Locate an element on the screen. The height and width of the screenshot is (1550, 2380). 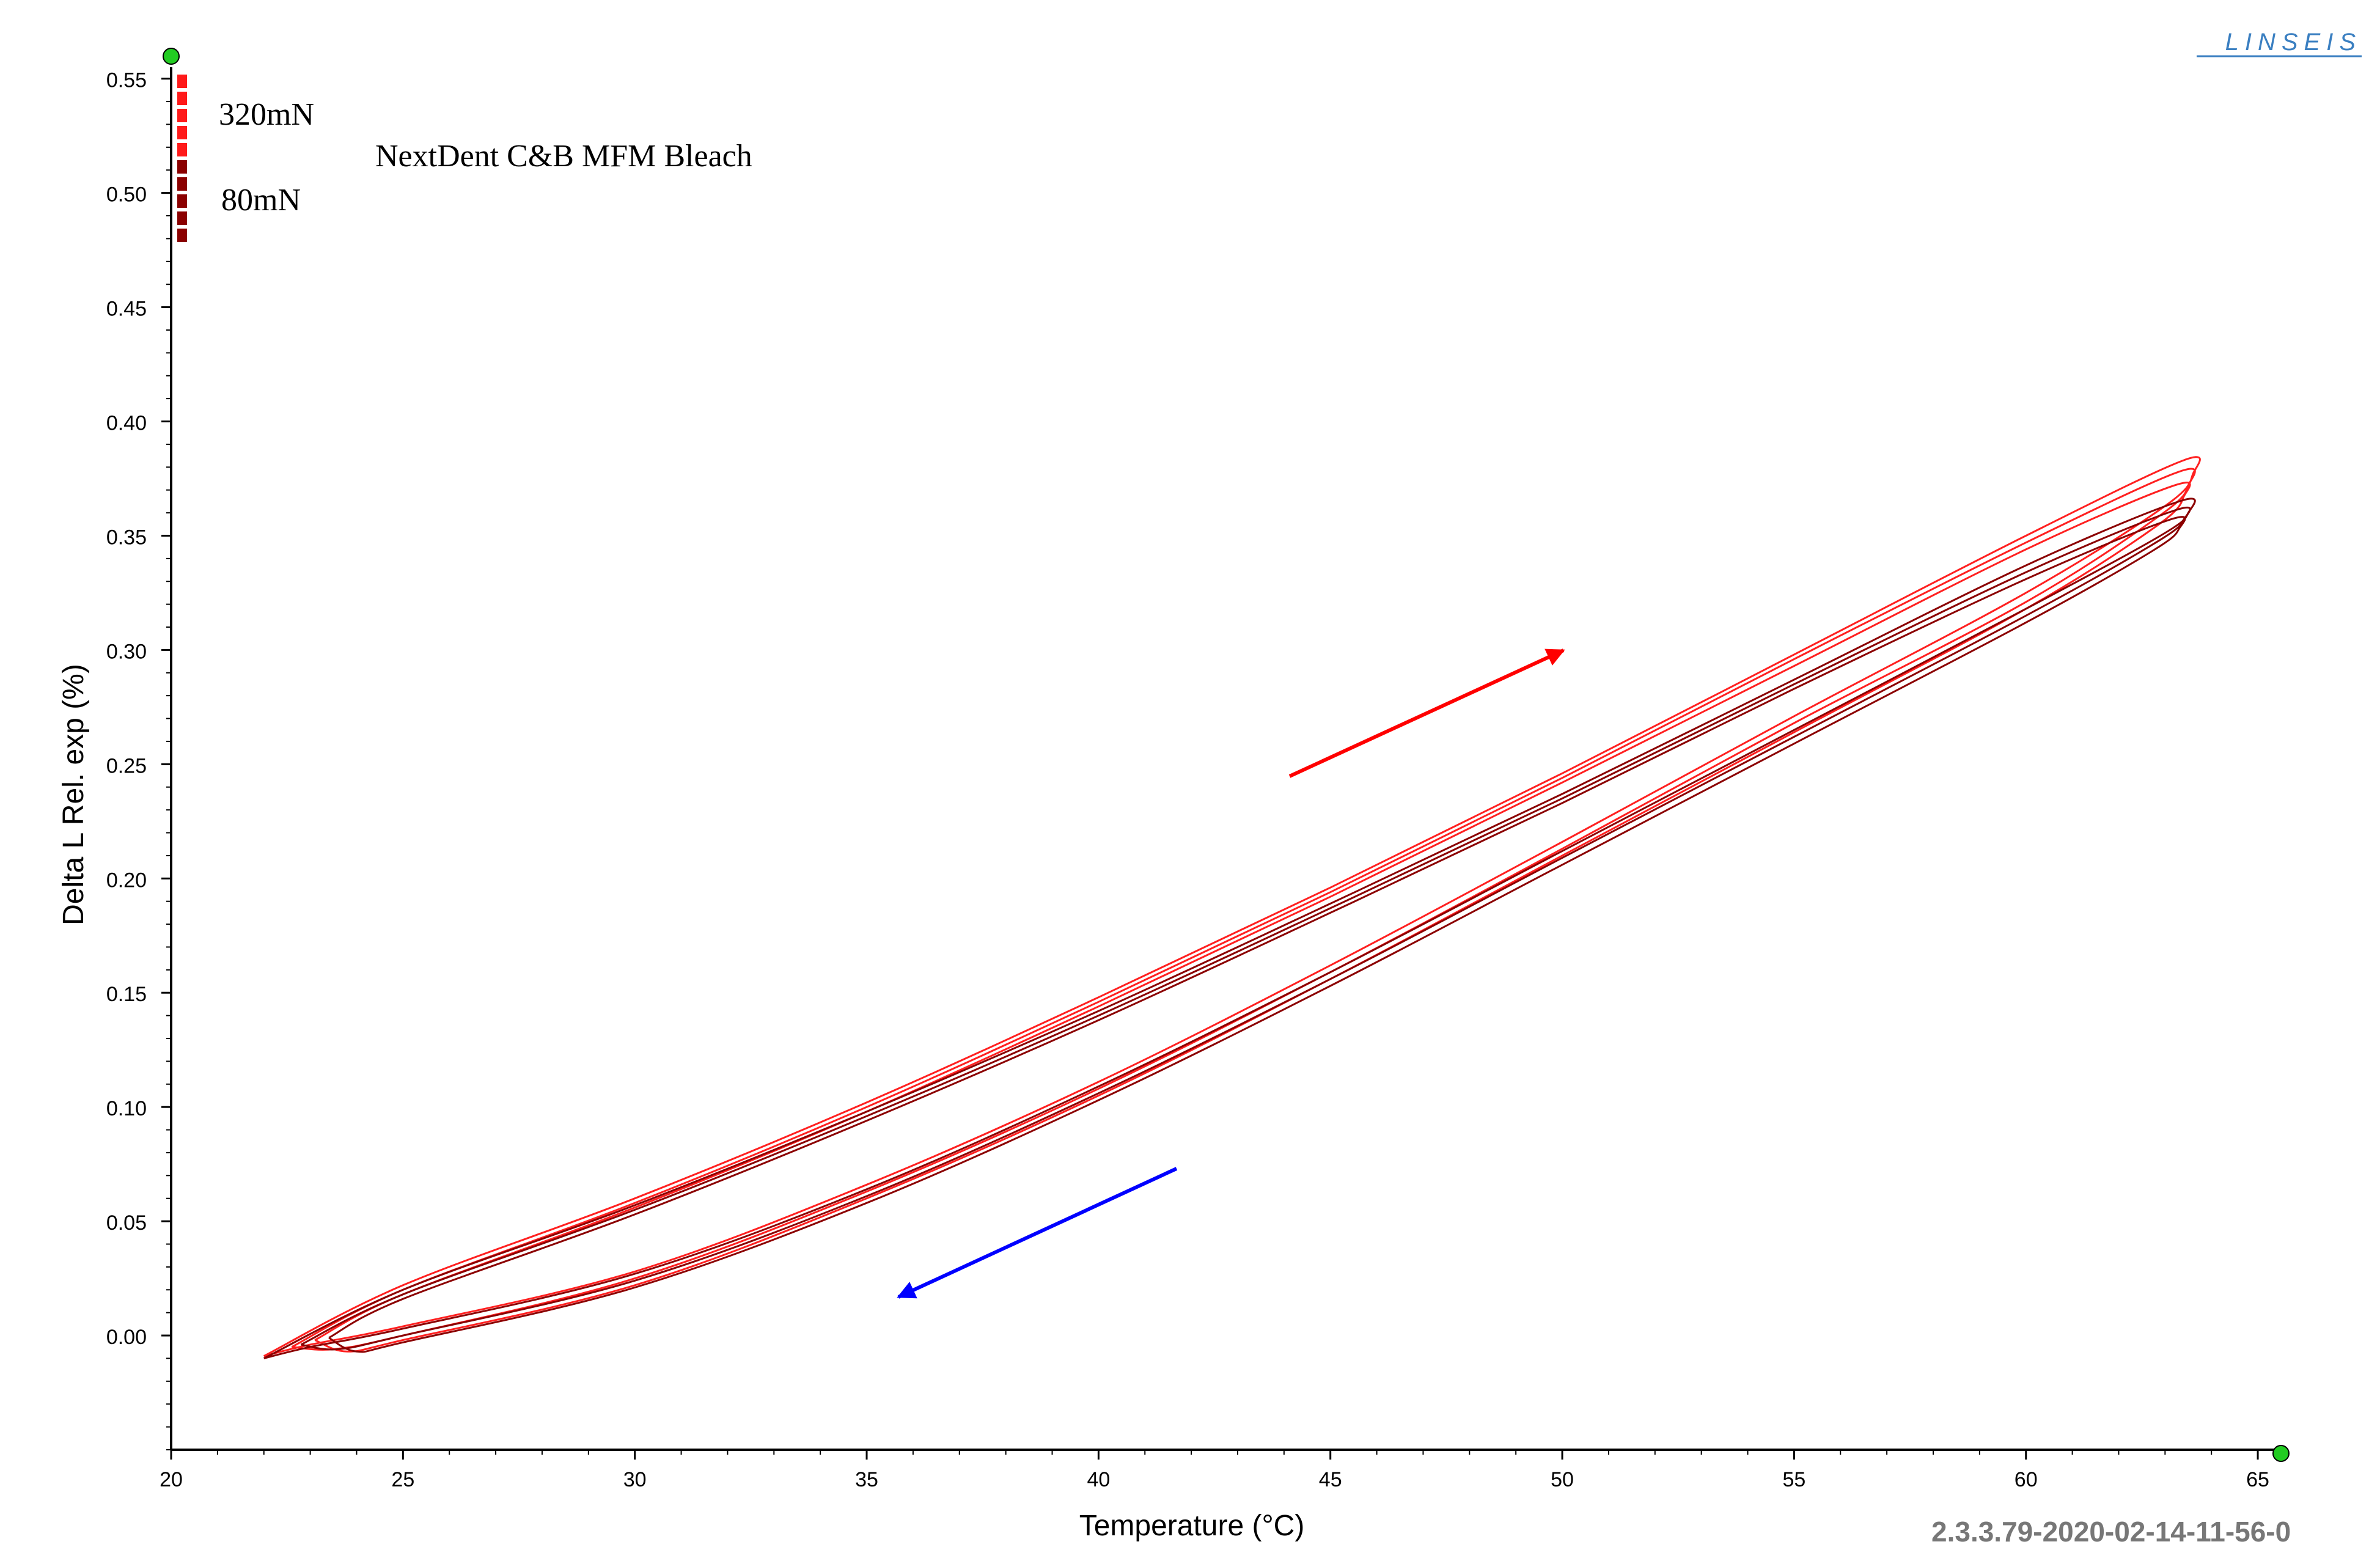
x-tick-label: 65 is located at coordinates (2257, 1480).